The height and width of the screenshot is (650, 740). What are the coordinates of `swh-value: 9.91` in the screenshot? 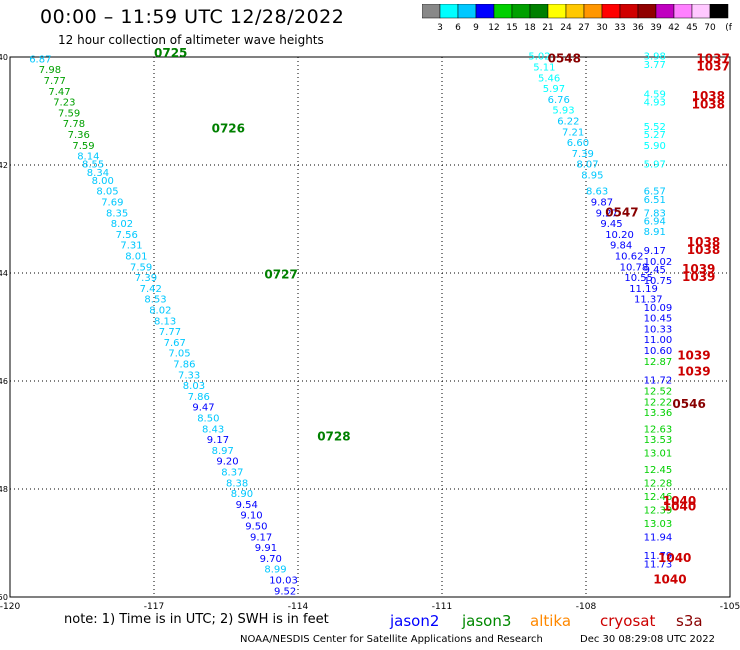 It's located at (266, 548).